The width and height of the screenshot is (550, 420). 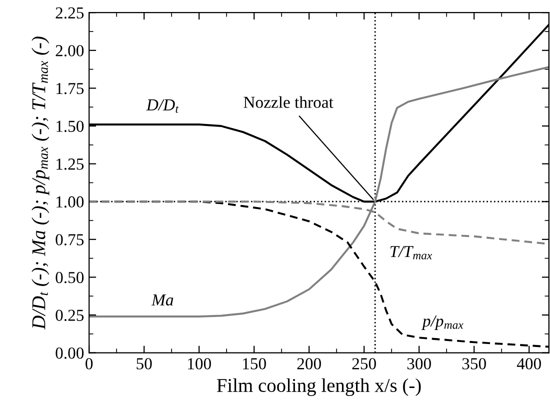 I want to click on y-tick-label: 1.75, so click(x=70, y=88).